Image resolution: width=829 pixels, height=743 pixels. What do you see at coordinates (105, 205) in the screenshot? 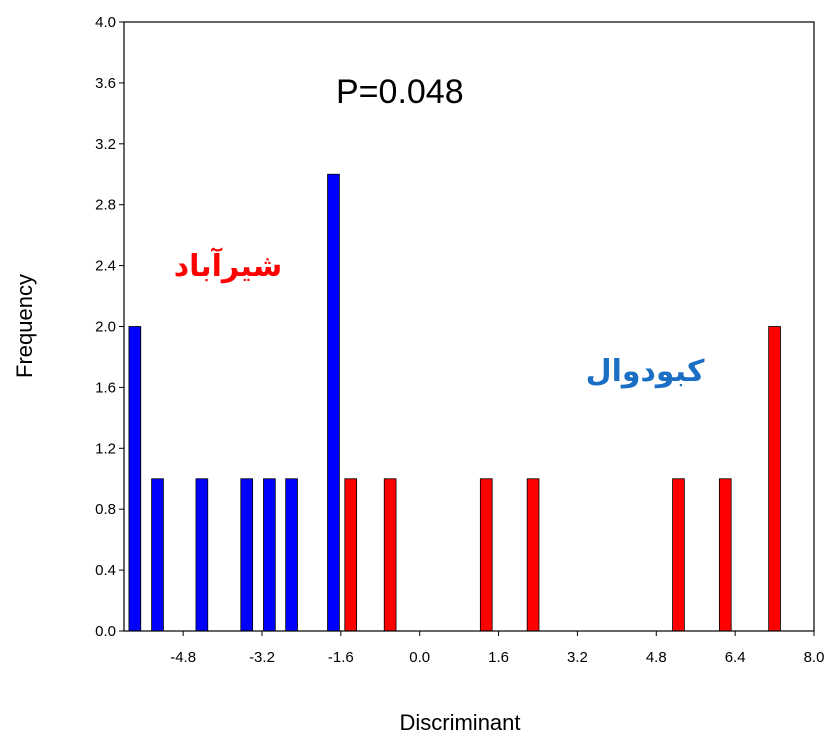
I see `y-tick-label: 2.8` at bounding box center [105, 205].